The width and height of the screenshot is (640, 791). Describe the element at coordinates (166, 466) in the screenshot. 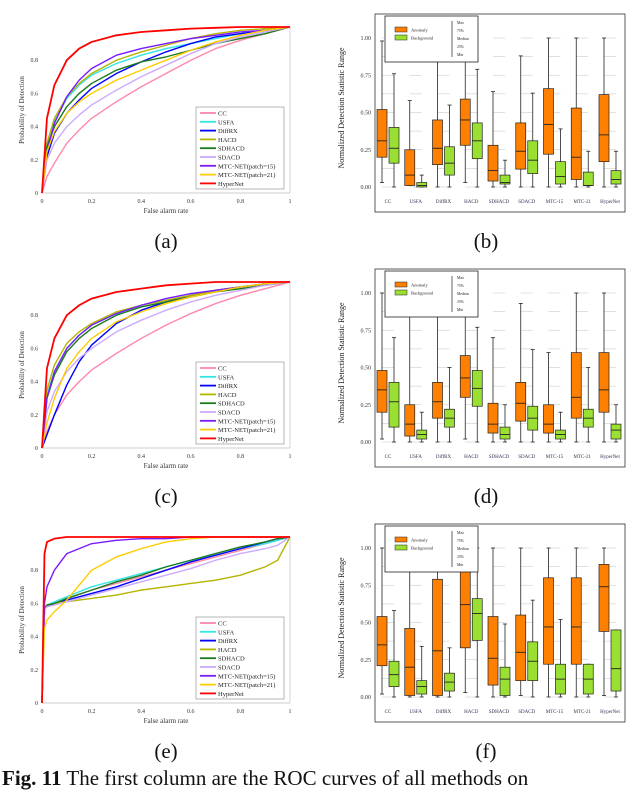

I see `x-axis-label: False alarm rate` at that location.